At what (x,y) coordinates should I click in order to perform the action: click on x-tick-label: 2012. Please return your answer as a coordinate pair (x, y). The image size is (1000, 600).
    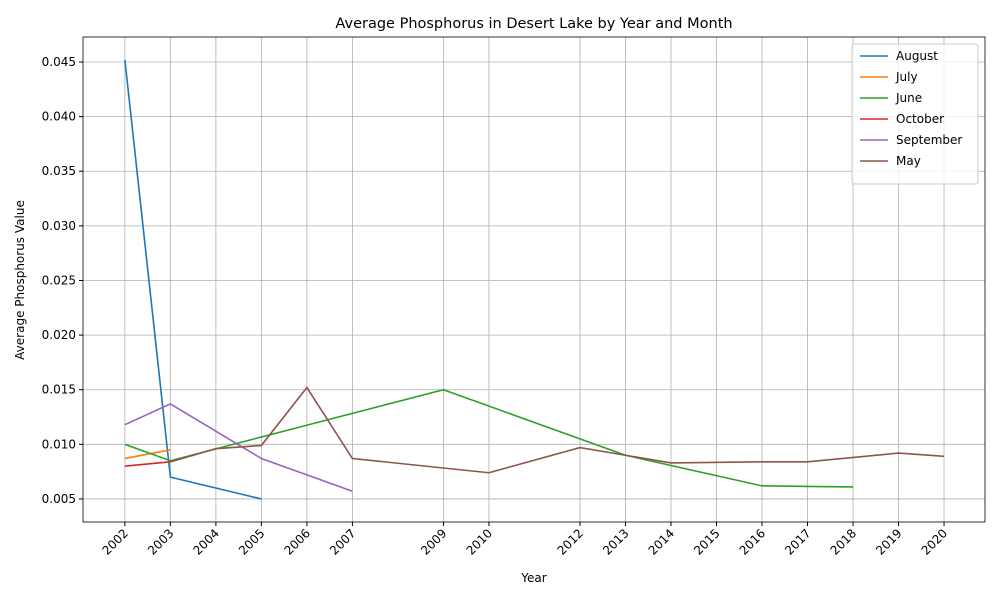
    Looking at the image, I should click on (570, 541).